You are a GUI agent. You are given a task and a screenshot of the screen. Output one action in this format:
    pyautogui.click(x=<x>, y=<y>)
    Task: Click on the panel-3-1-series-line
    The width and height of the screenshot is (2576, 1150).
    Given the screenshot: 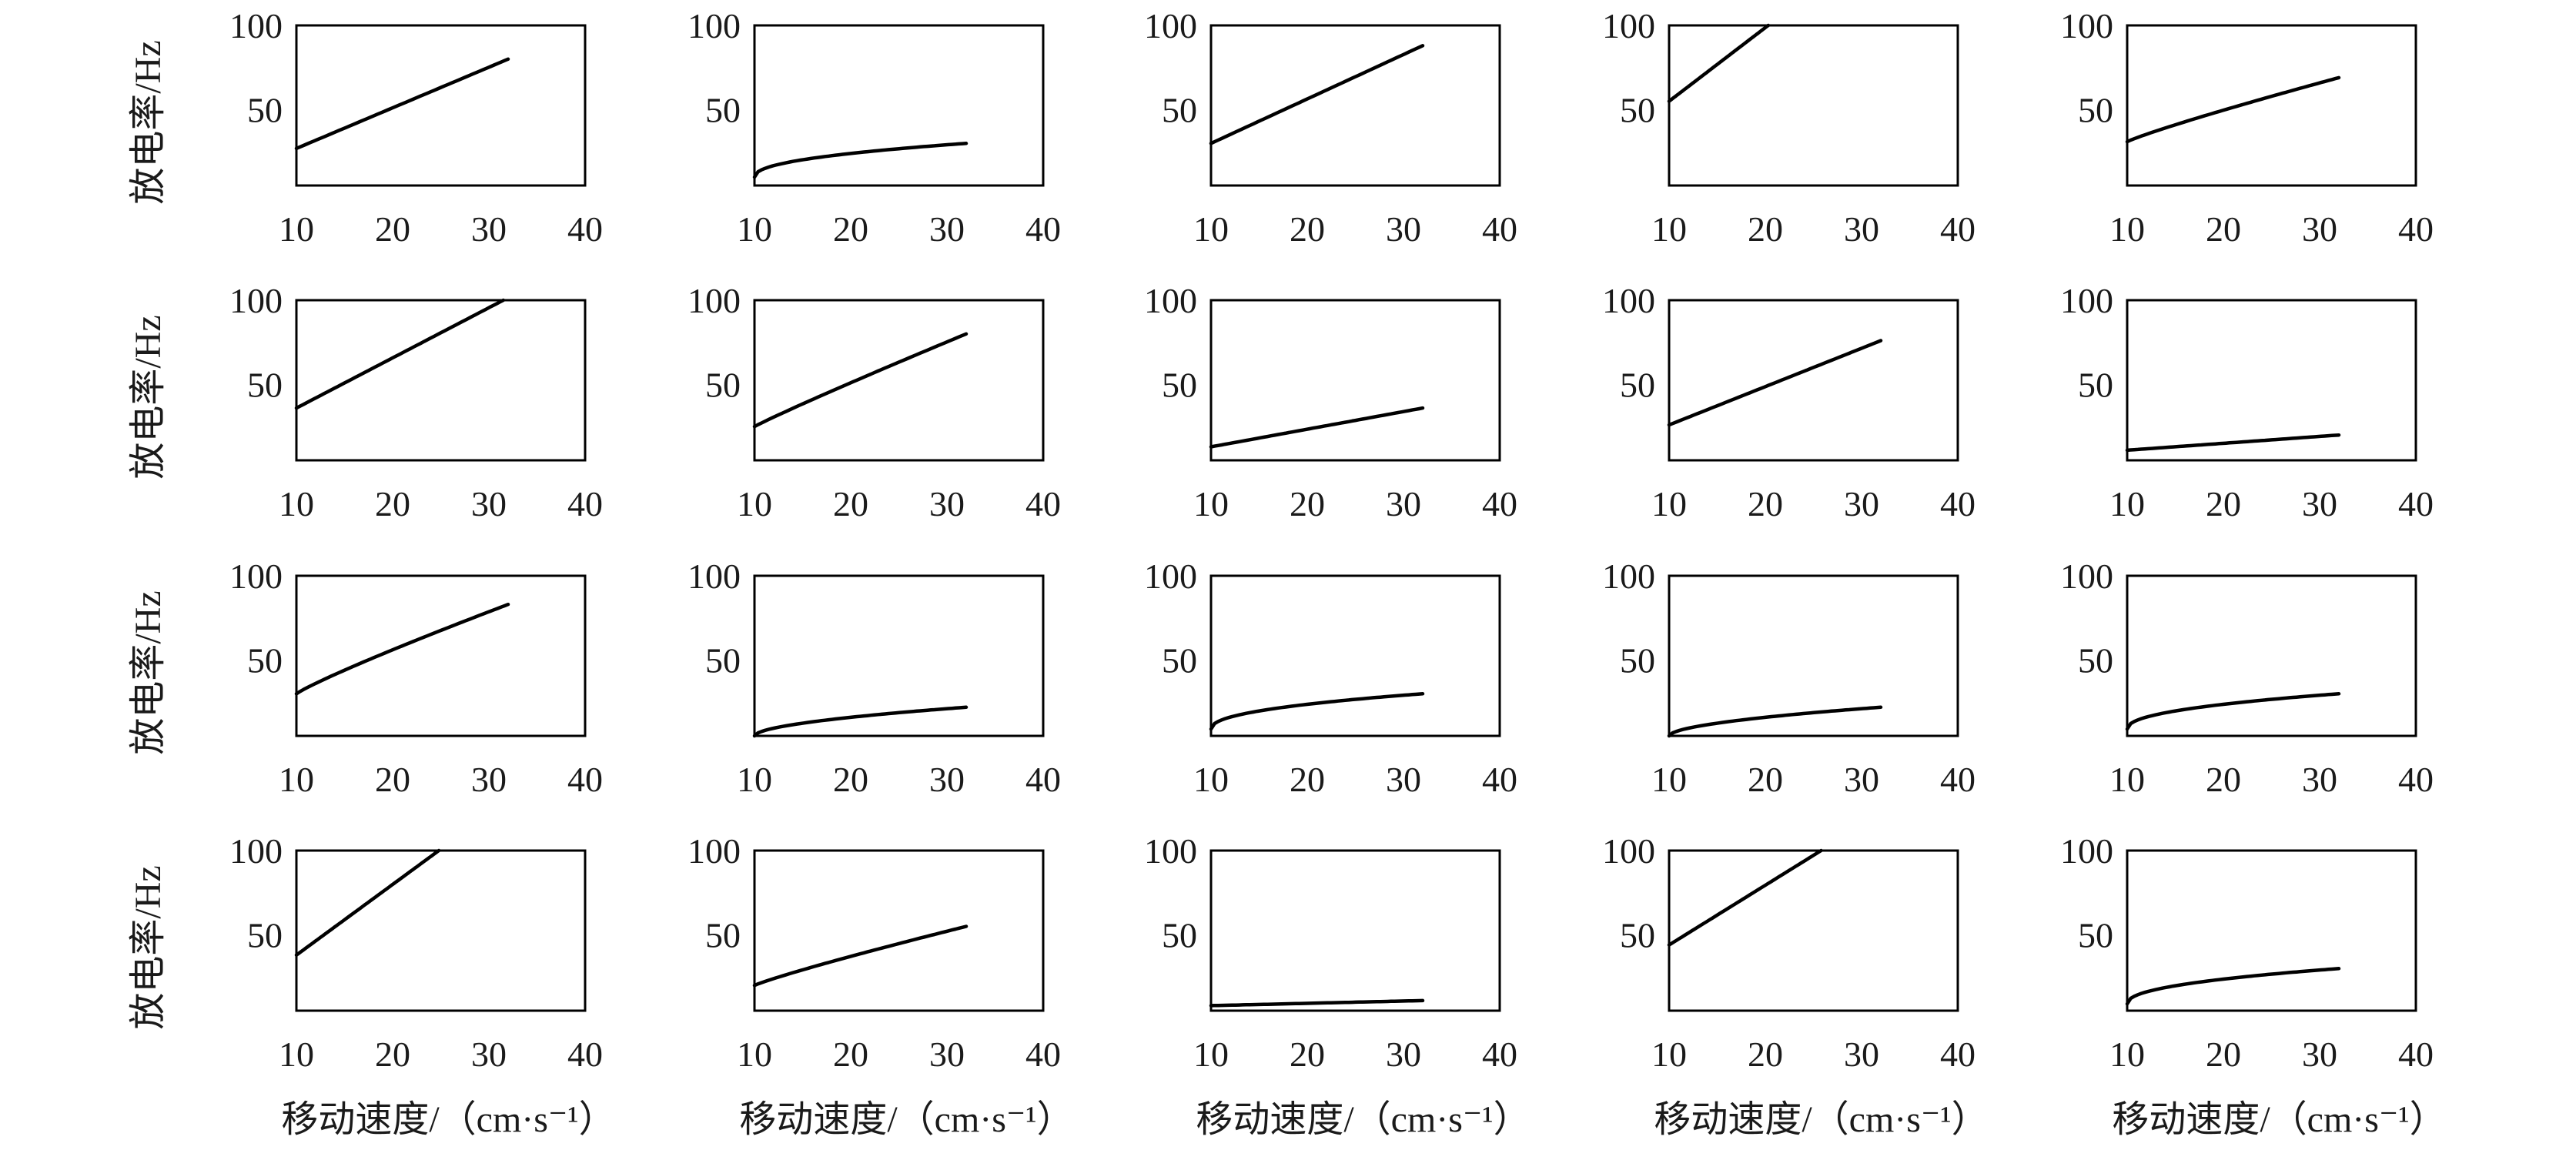 What is the action you would take?
    pyautogui.click(x=402, y=649)
    